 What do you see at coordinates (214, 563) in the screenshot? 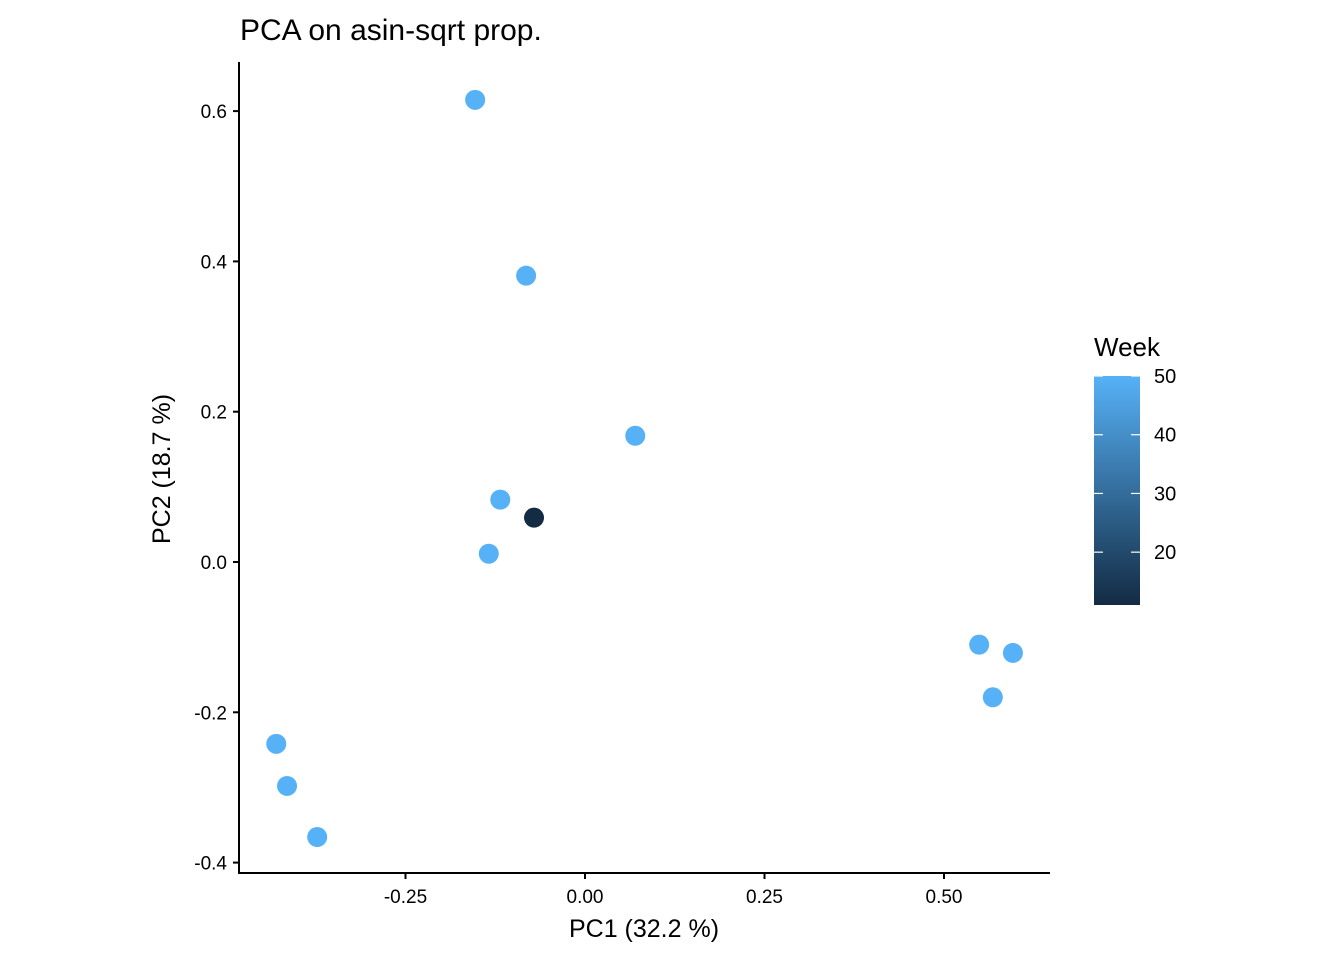
I see `y-tick-label: 0.0` at bounding box center [214, 563].